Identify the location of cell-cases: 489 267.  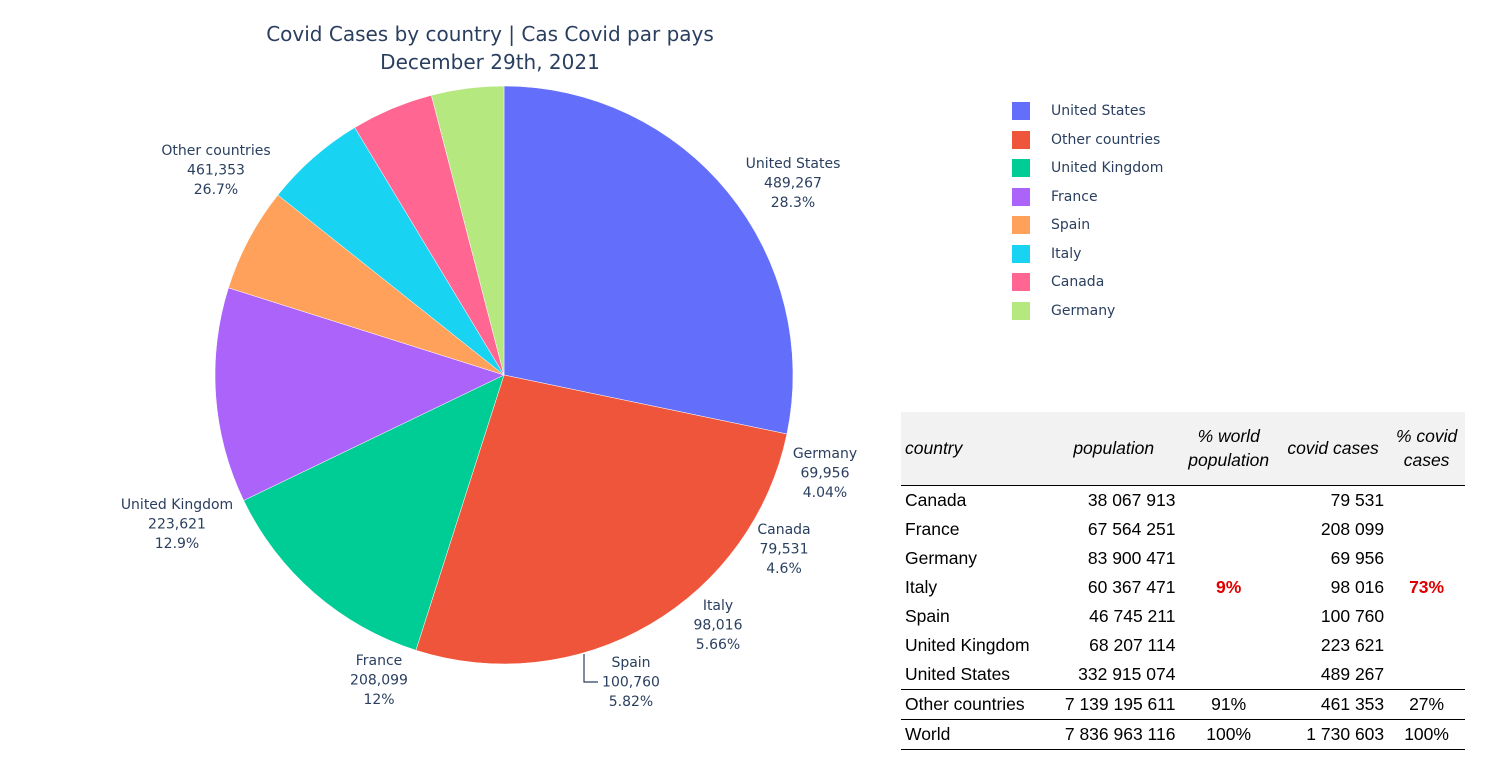
(1352, 673).